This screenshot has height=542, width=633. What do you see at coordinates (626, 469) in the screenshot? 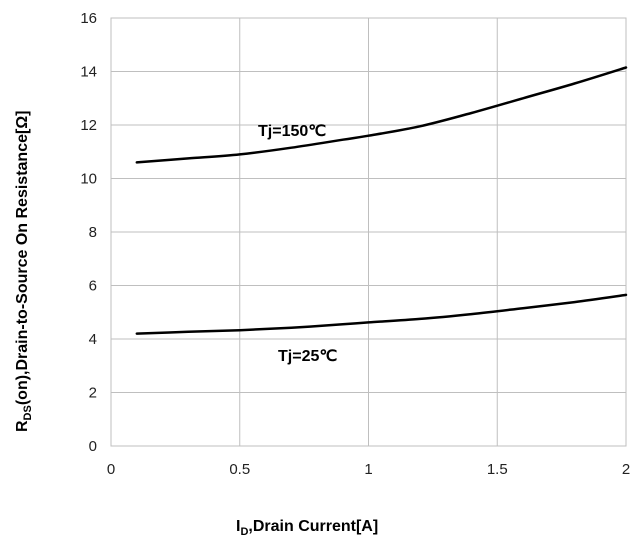
I see `x-tick-label: 2` at bounding box center [626, 469].